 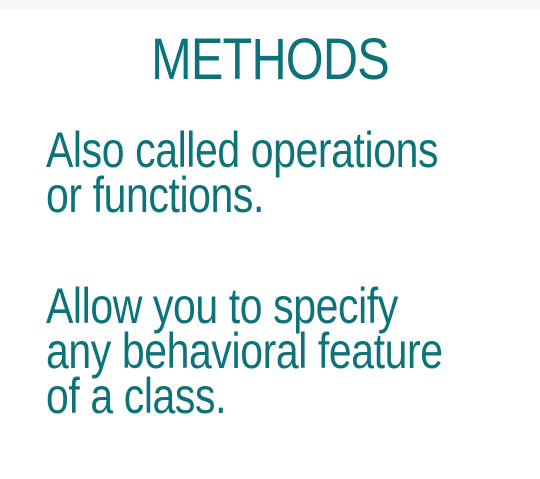 What do you see at coordinates (155, 195) in the screenshot?
I see `paragraph-1-line-2: or functions.` at bounding box center [155, 195].